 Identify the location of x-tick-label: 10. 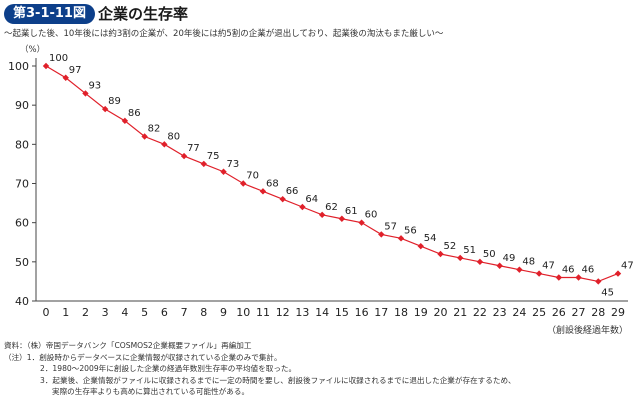
(243, 312).